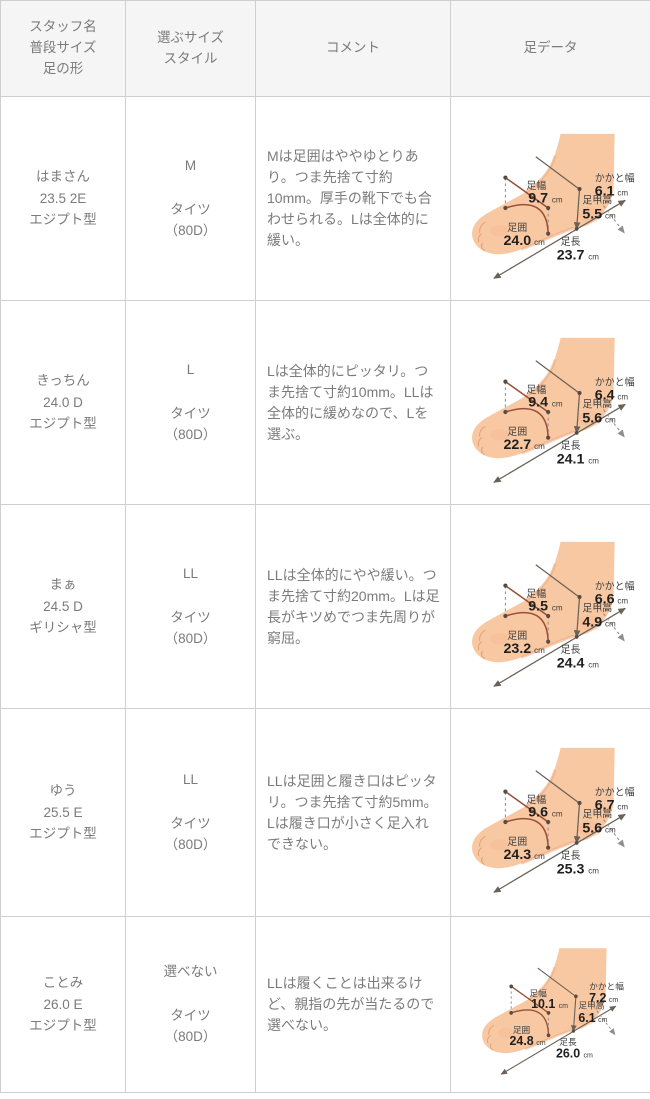 This screenshot has width=650, height=1099. What do you see at coordinates (611, 805) in the screenshot?
I see `heel-width-value: 6.7 cm` at bounding box center [611, 805].